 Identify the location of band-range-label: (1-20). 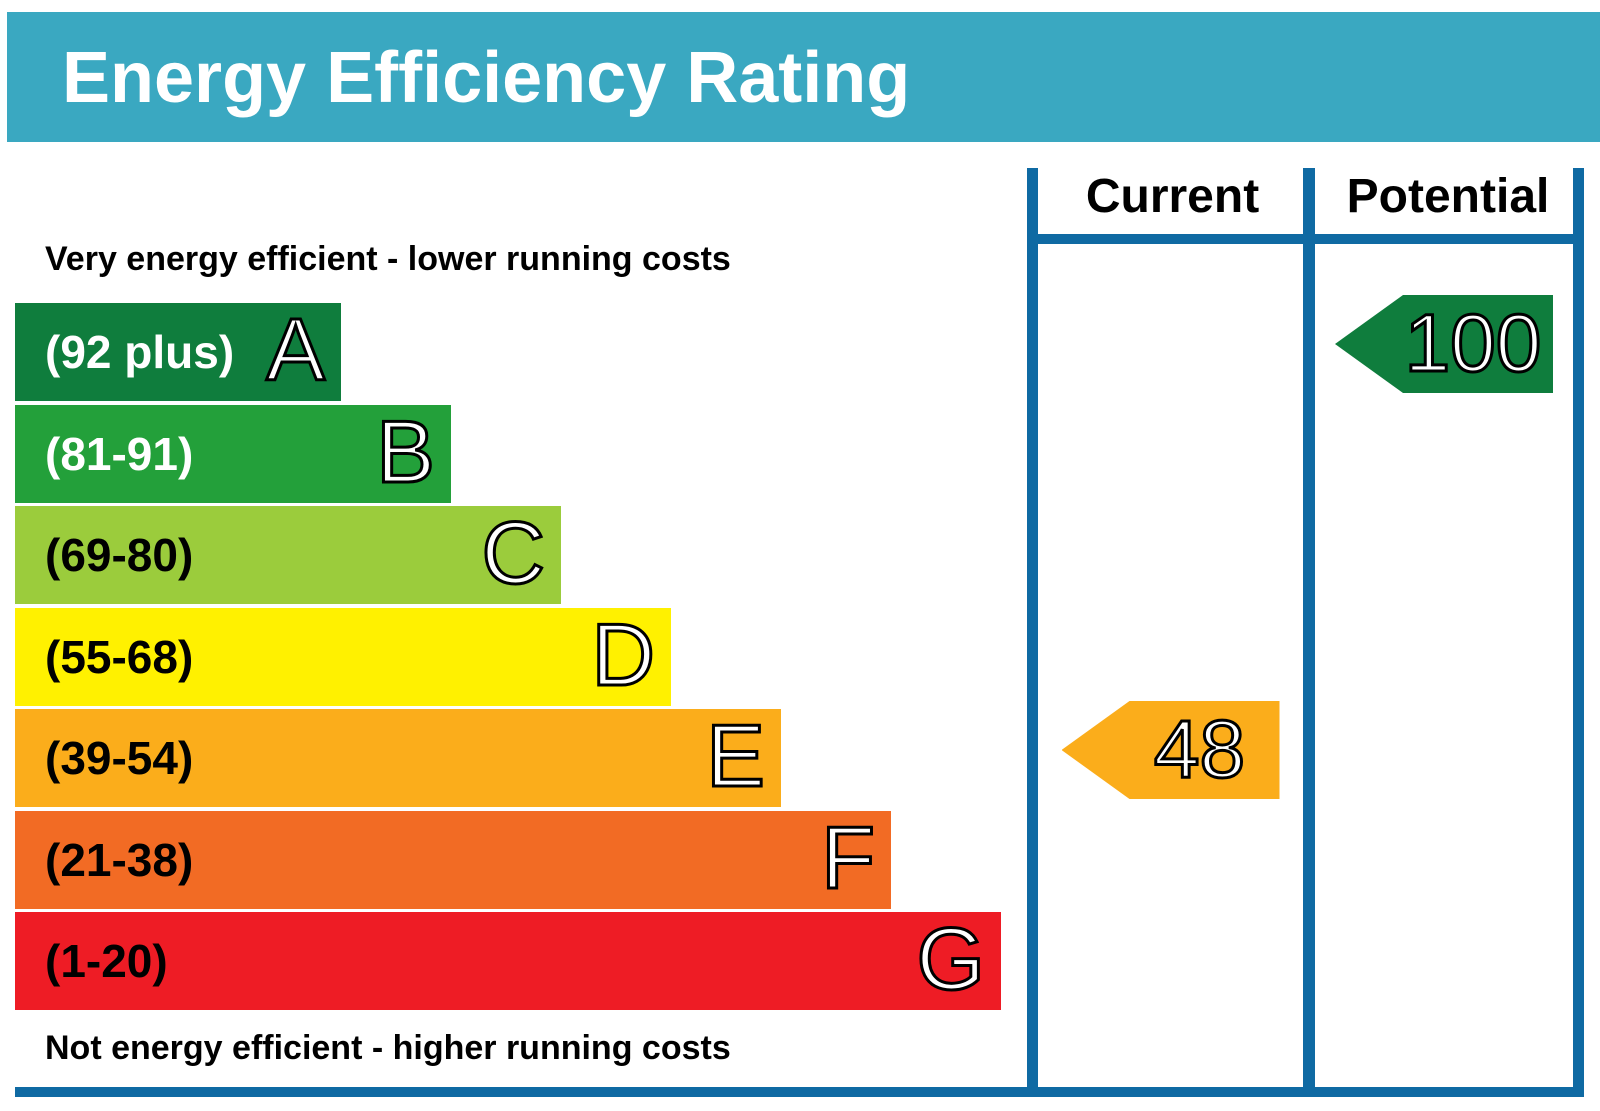
(106, 961).